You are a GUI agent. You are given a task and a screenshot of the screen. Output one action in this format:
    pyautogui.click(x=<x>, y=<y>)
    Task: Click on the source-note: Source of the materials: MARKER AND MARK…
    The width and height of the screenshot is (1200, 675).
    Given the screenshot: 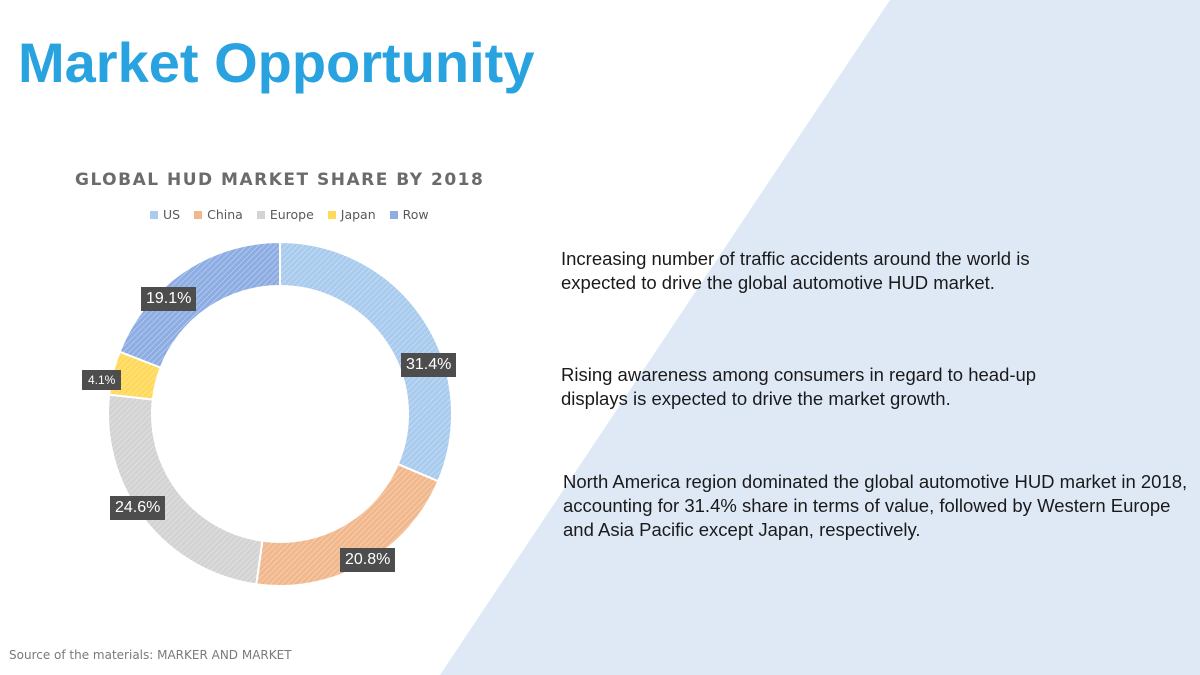 What is the action you would take?
    pyautogui.click(x=150, y=655)
    